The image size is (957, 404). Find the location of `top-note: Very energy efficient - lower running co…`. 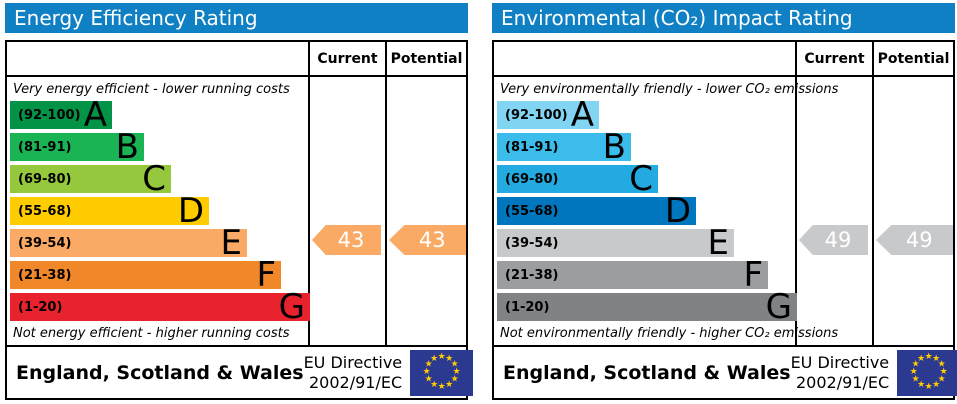

top-note: Very energy efficient - lower running co… is located at coordinates (151, 89).